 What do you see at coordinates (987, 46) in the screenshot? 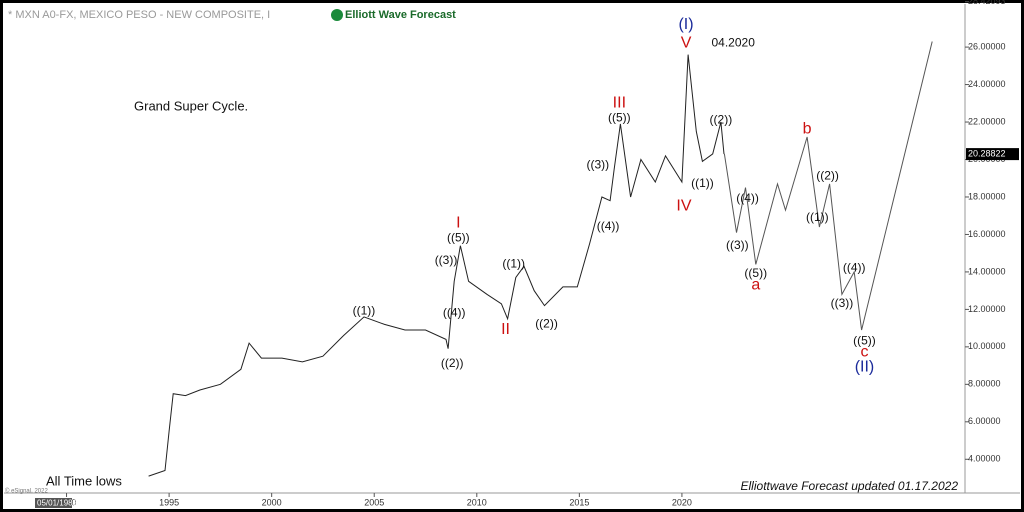
I see `y-tick-label: 26.00000` at bounding box center [987, 46].